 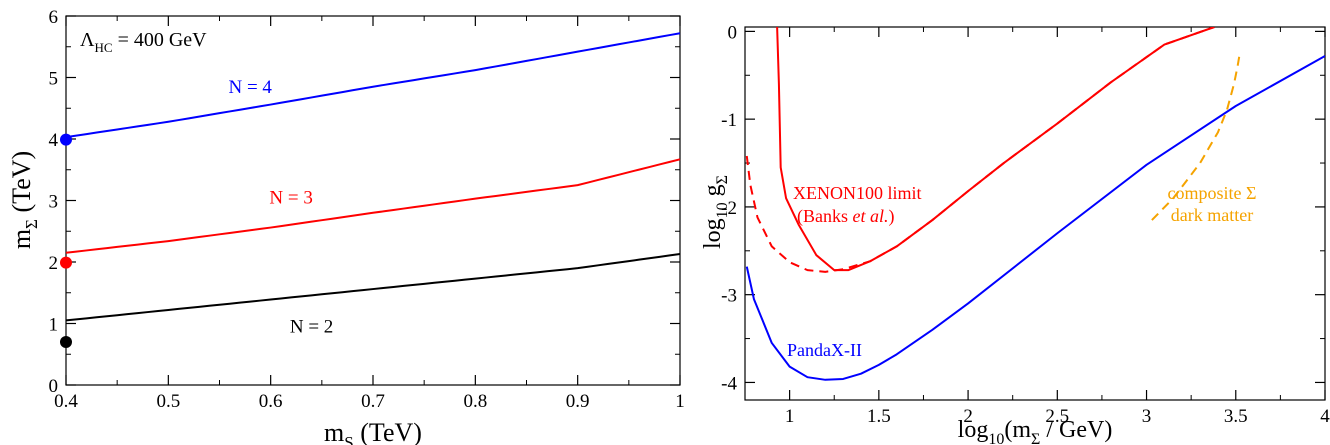 What do you see at coordinates (846, 216) in the screenshot?
I see `xenon-label-line2: (Banks et al.)` at bounding box center [846, 216].